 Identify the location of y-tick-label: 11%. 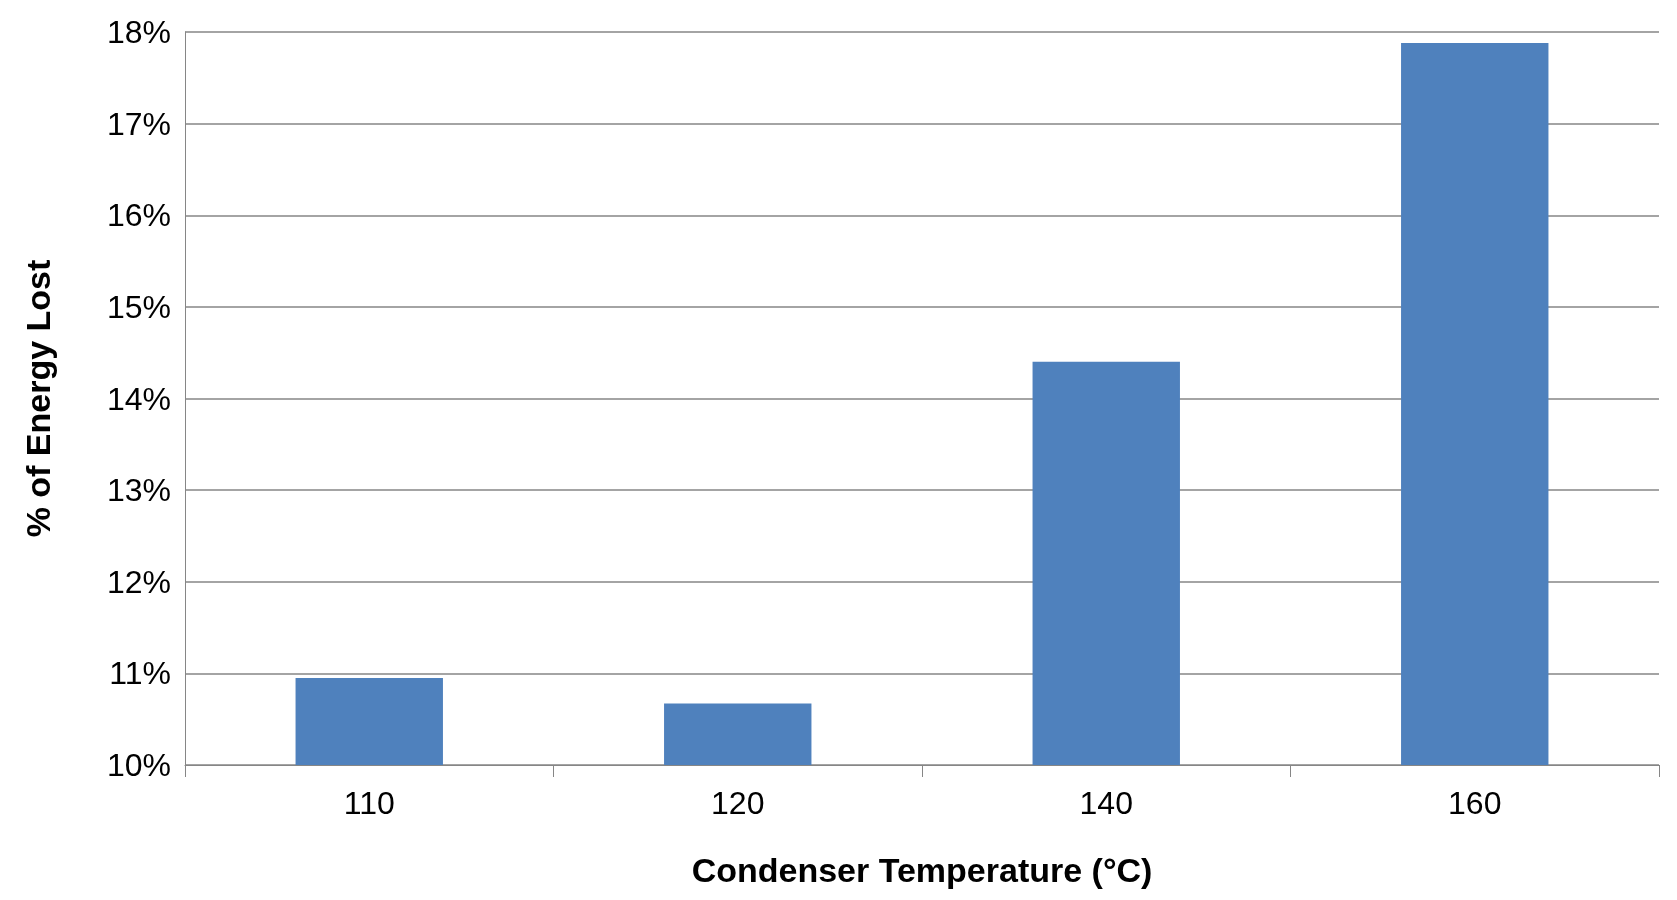
(140, 673).